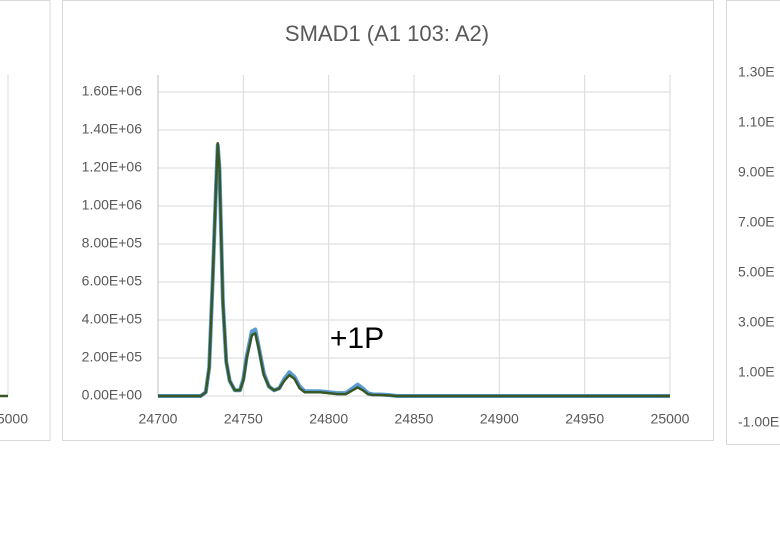 The width and height of the screenshot is (780, 535). I want to click on right-tick-label: 5.00E, so click(756, 272).